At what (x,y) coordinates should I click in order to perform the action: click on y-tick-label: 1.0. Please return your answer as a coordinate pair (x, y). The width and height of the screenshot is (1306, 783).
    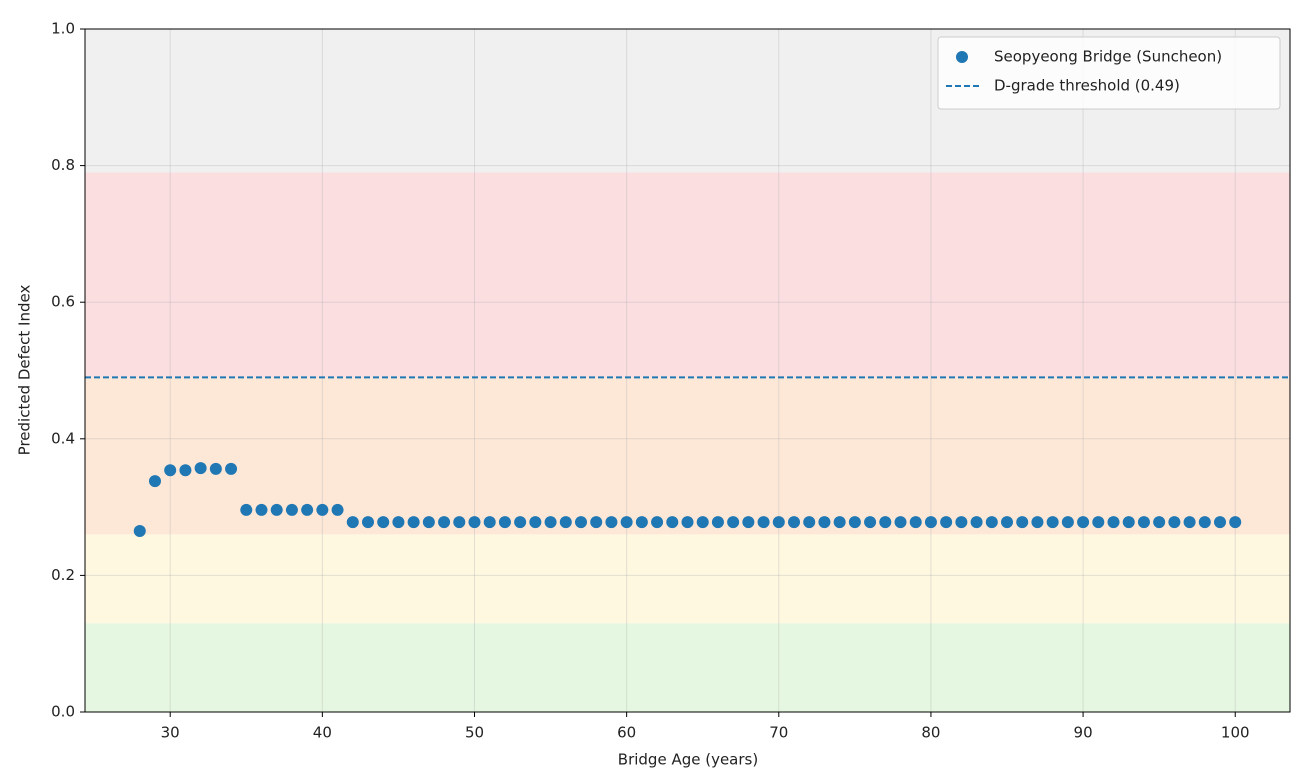
    Looking at the image, I should click on (63, 29).